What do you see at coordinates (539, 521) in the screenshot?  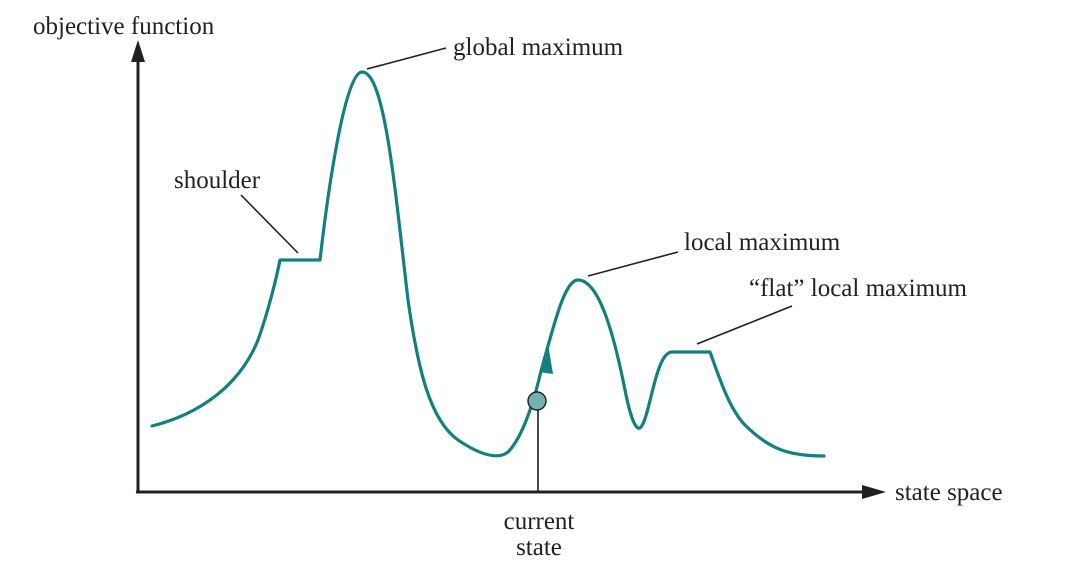 I see `current-state-label-line1: current` at bounding box center [539, 521].